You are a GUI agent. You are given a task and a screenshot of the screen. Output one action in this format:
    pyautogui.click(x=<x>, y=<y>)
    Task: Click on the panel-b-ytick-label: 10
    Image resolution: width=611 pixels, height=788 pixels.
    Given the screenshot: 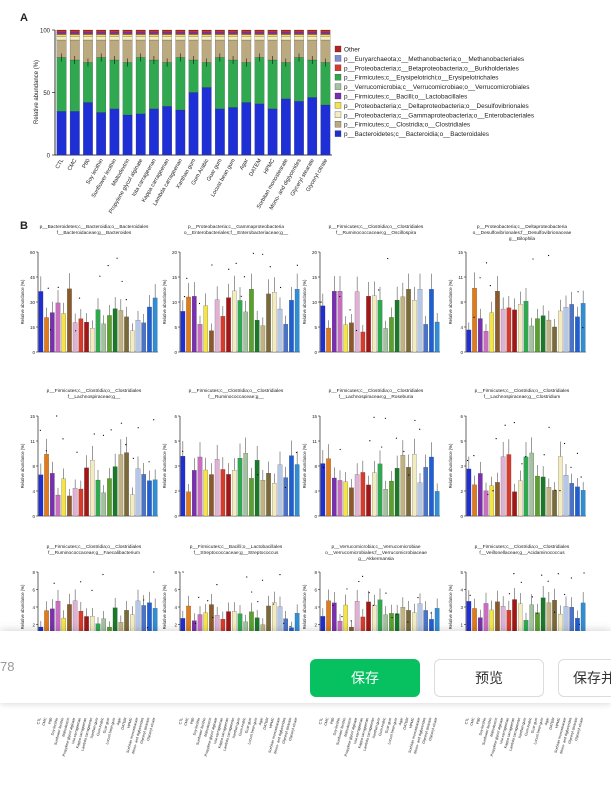 What is the action you would take?
    pyautogui.click(x=175, y=302)
    